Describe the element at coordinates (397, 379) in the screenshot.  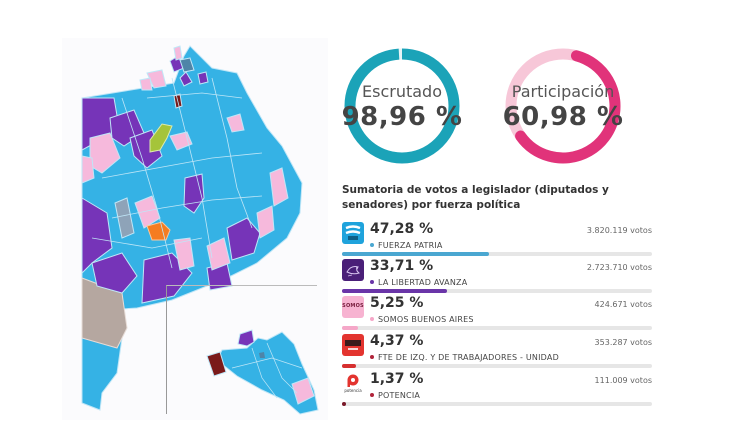
I see `party-percent: 1,37 %` at that location.